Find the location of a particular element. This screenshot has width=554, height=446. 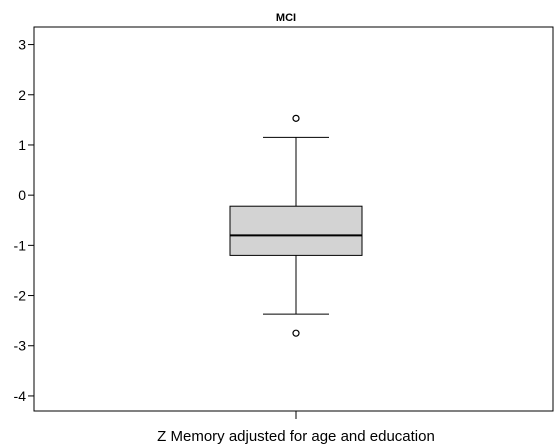

y-tick-label: 2 is located at coordinates (22, 95).